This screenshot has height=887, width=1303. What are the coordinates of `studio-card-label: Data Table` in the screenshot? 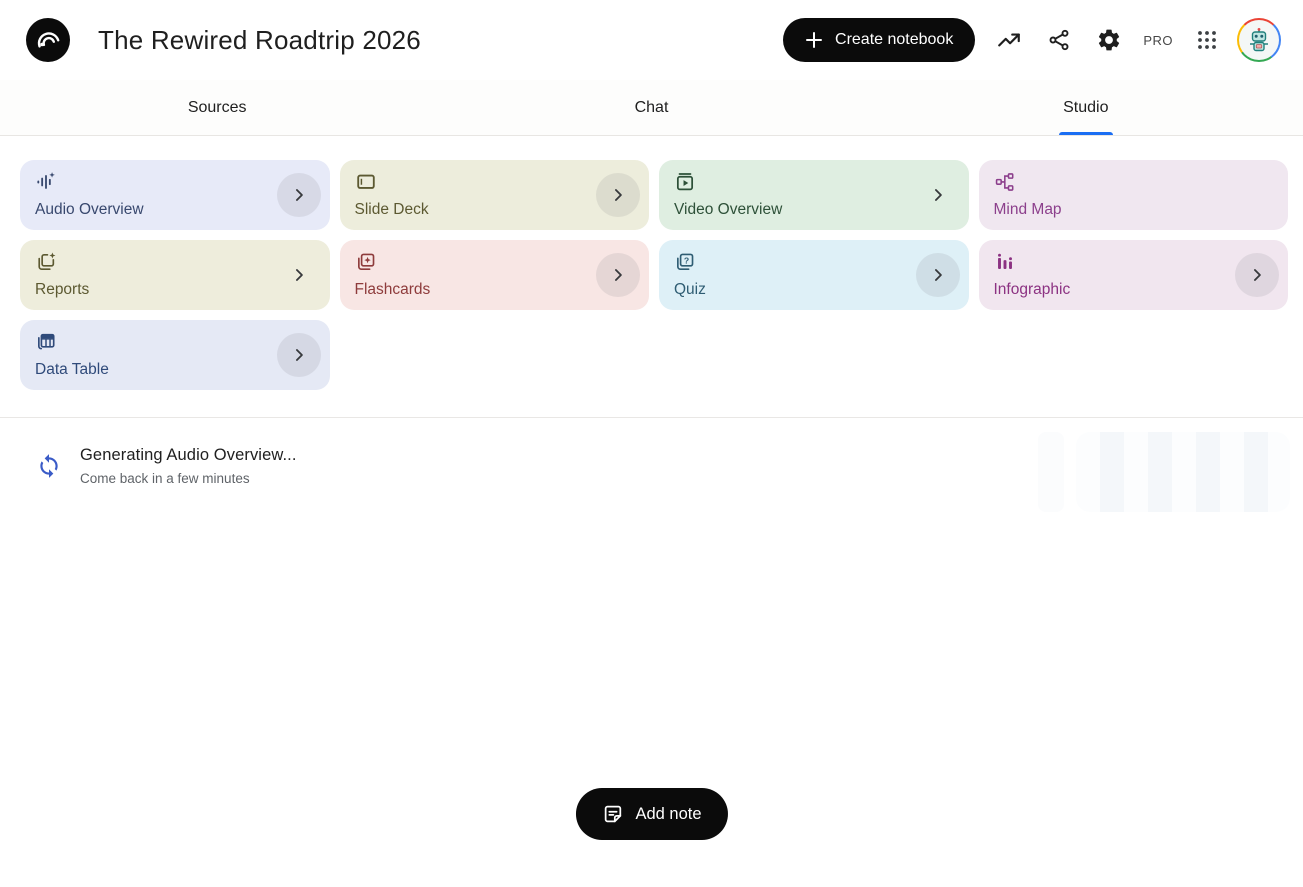 It's located at (72, 369).